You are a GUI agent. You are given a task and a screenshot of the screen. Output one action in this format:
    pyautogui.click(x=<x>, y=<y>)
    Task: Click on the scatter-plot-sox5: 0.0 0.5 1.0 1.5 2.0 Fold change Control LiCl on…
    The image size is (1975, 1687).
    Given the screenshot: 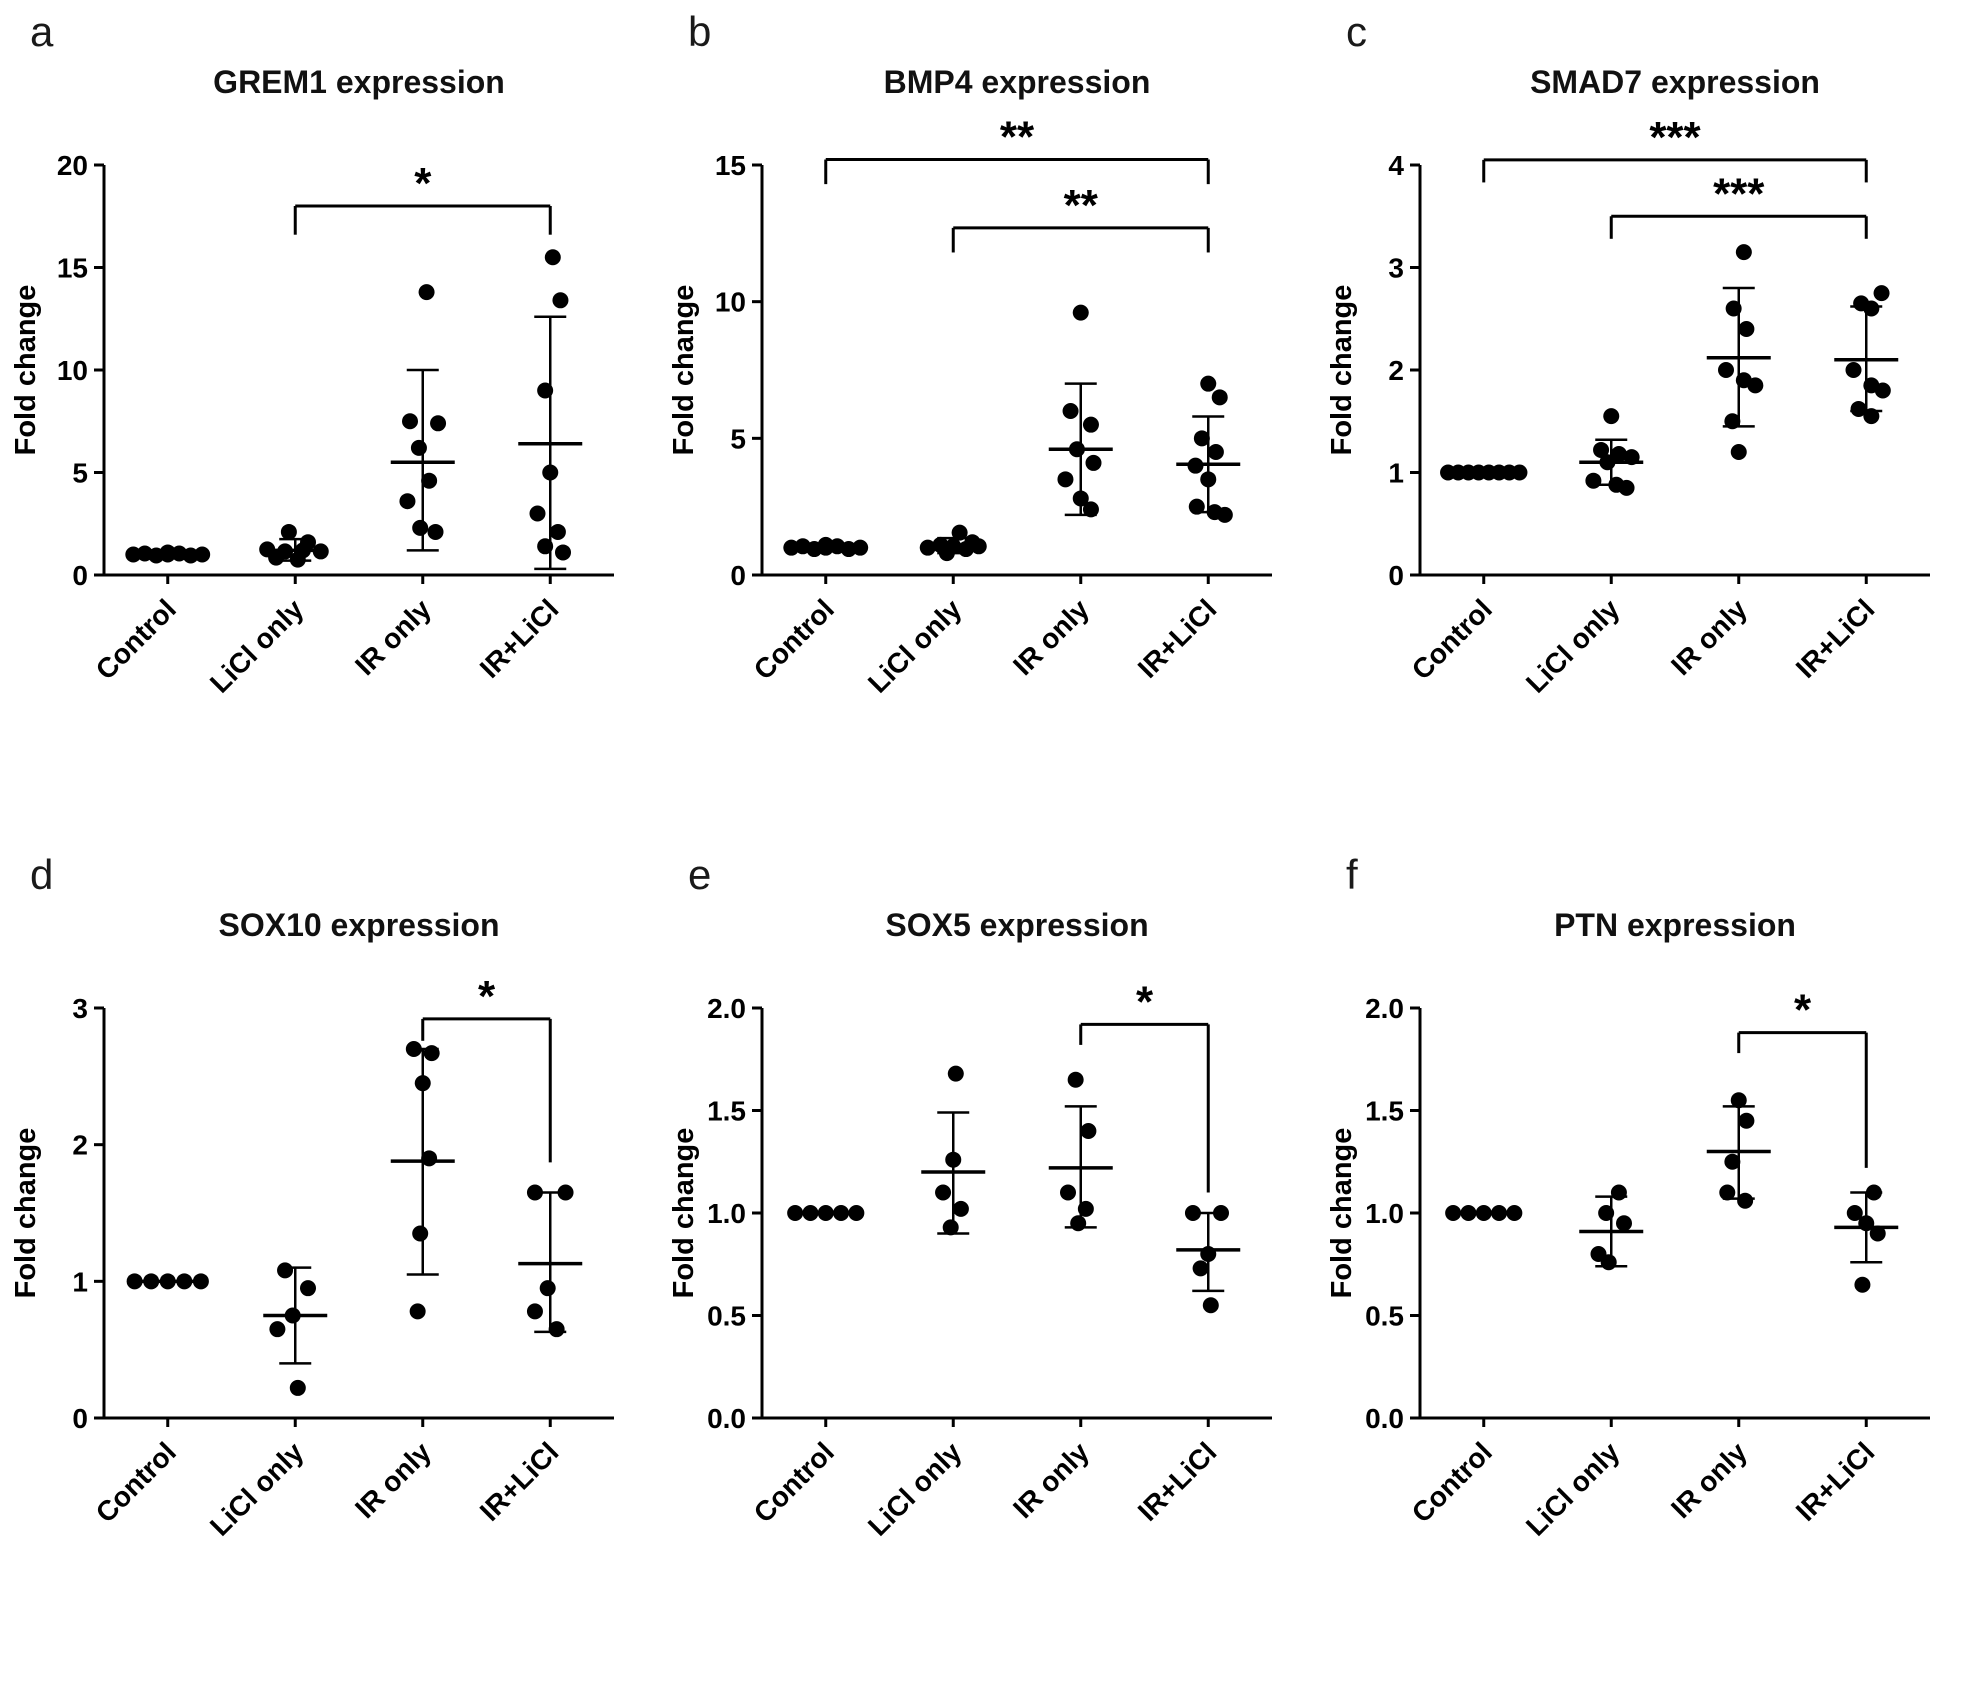 What is the action you would take?
    pyautogui.click(x=970, y=1259)
    